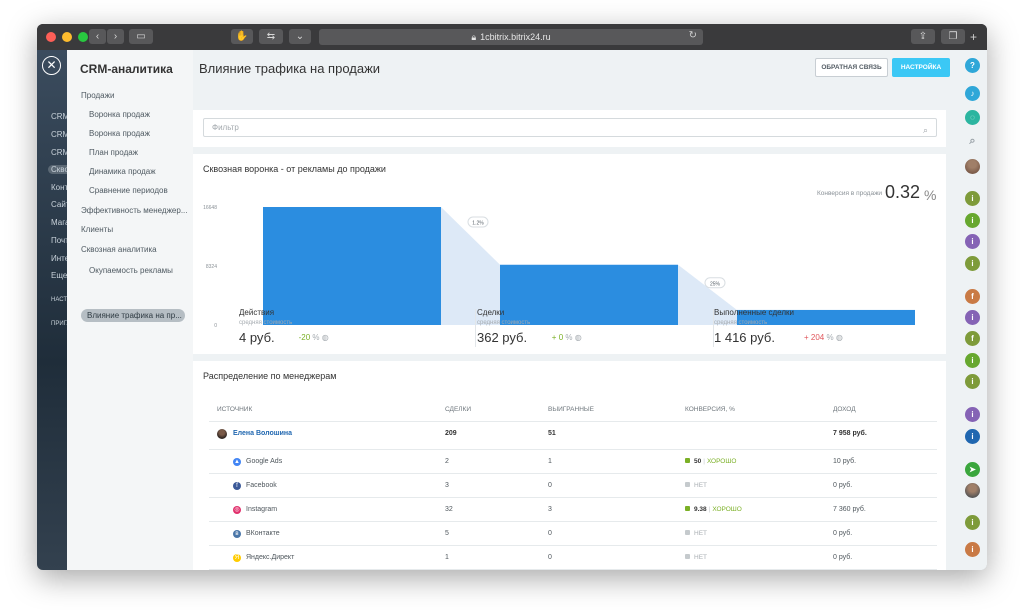 The width and height of the screenshot is (1024, 610). I want to click on address-bar: 🔒︎ 1cbitrix.bitrix24.ru ↻, so click(511, 37).